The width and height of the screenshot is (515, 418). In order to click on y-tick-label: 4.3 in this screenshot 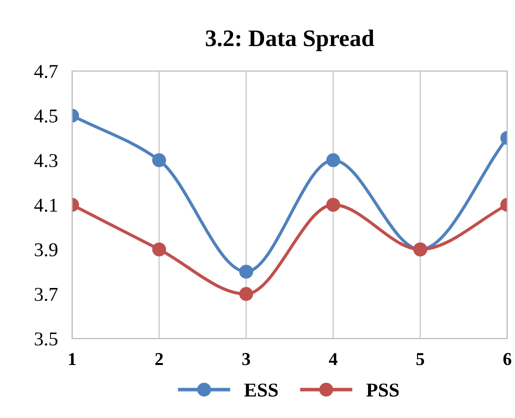, I will do `click(46, 161)`.